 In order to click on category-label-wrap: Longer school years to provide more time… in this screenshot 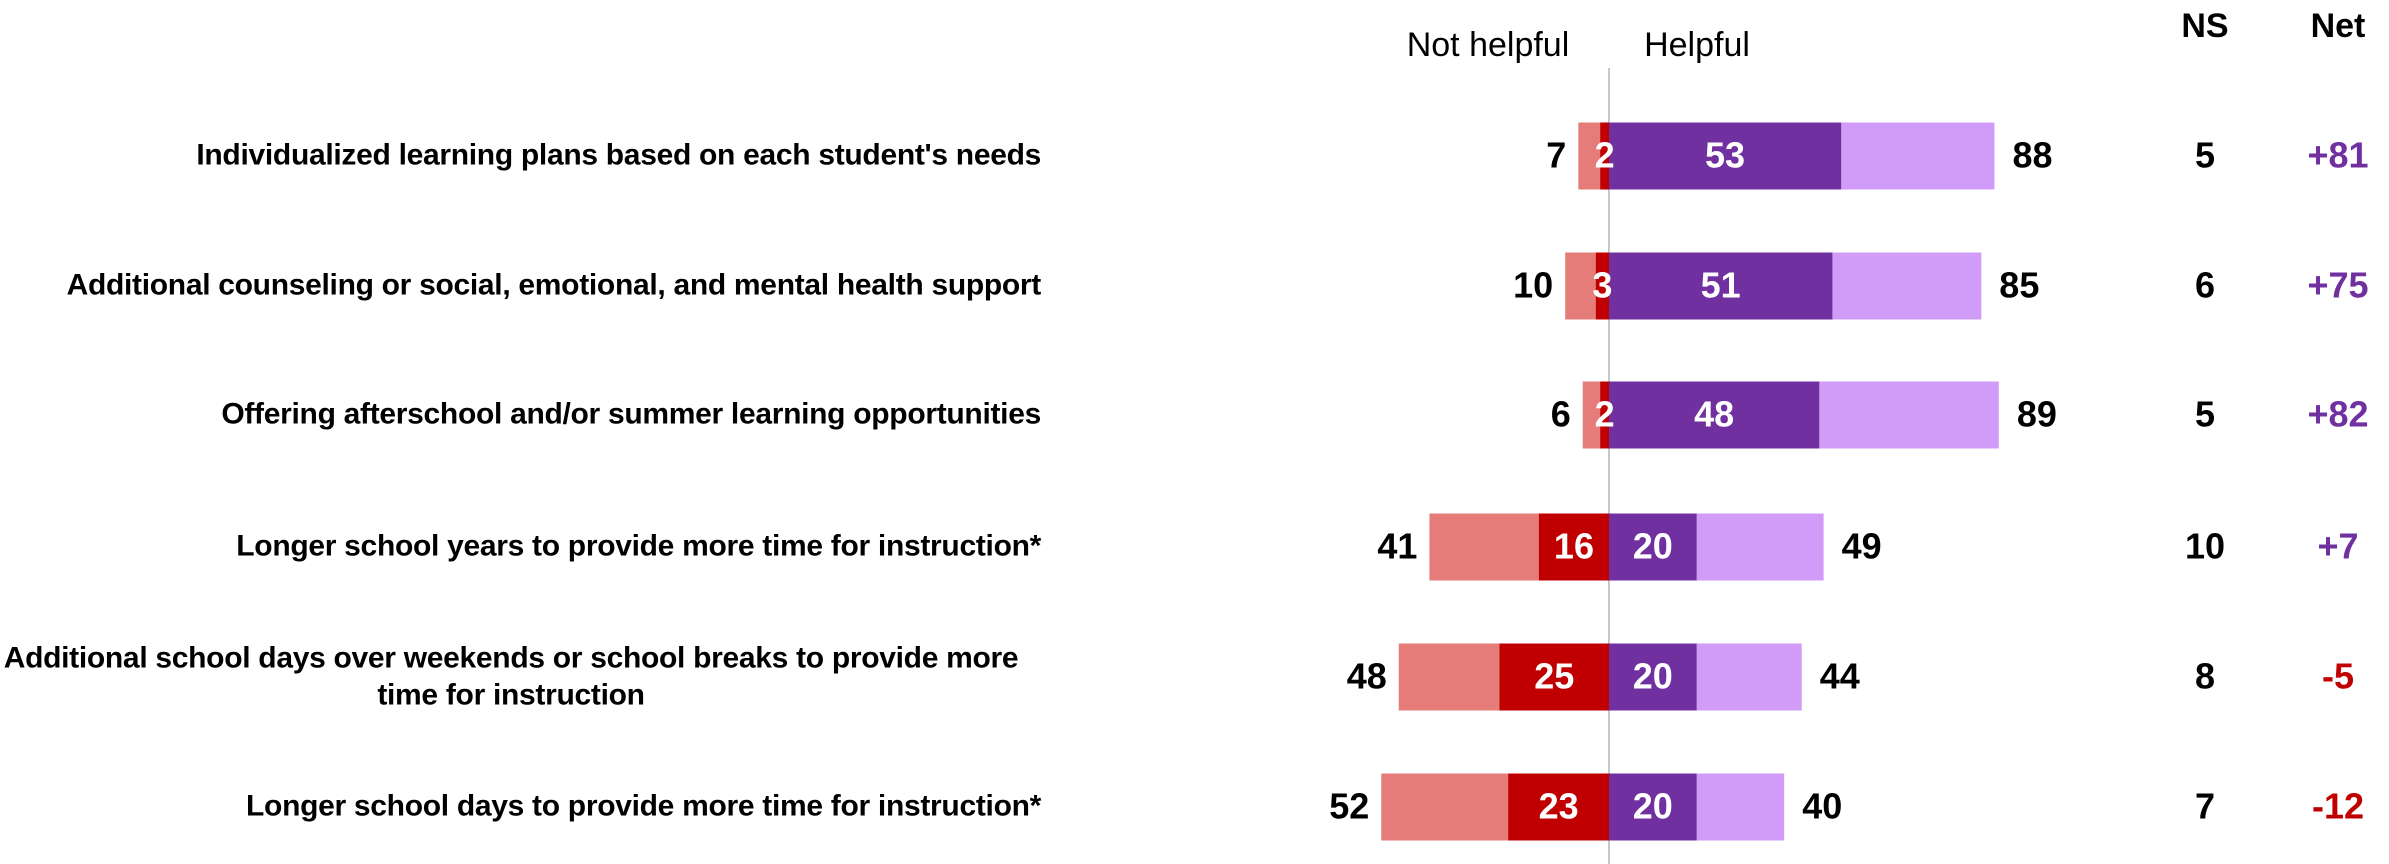, I will do `click(520, 547)`.